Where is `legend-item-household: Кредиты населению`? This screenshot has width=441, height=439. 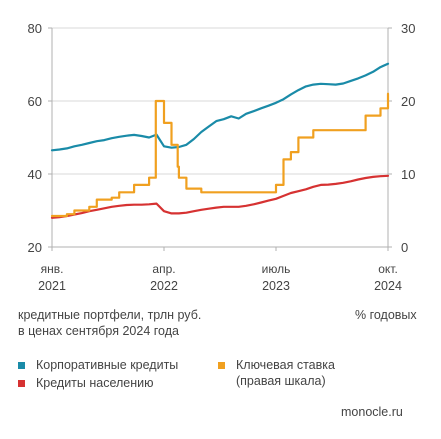 legend-item-household: Кредиты населению is located at coordinates (86, 383).